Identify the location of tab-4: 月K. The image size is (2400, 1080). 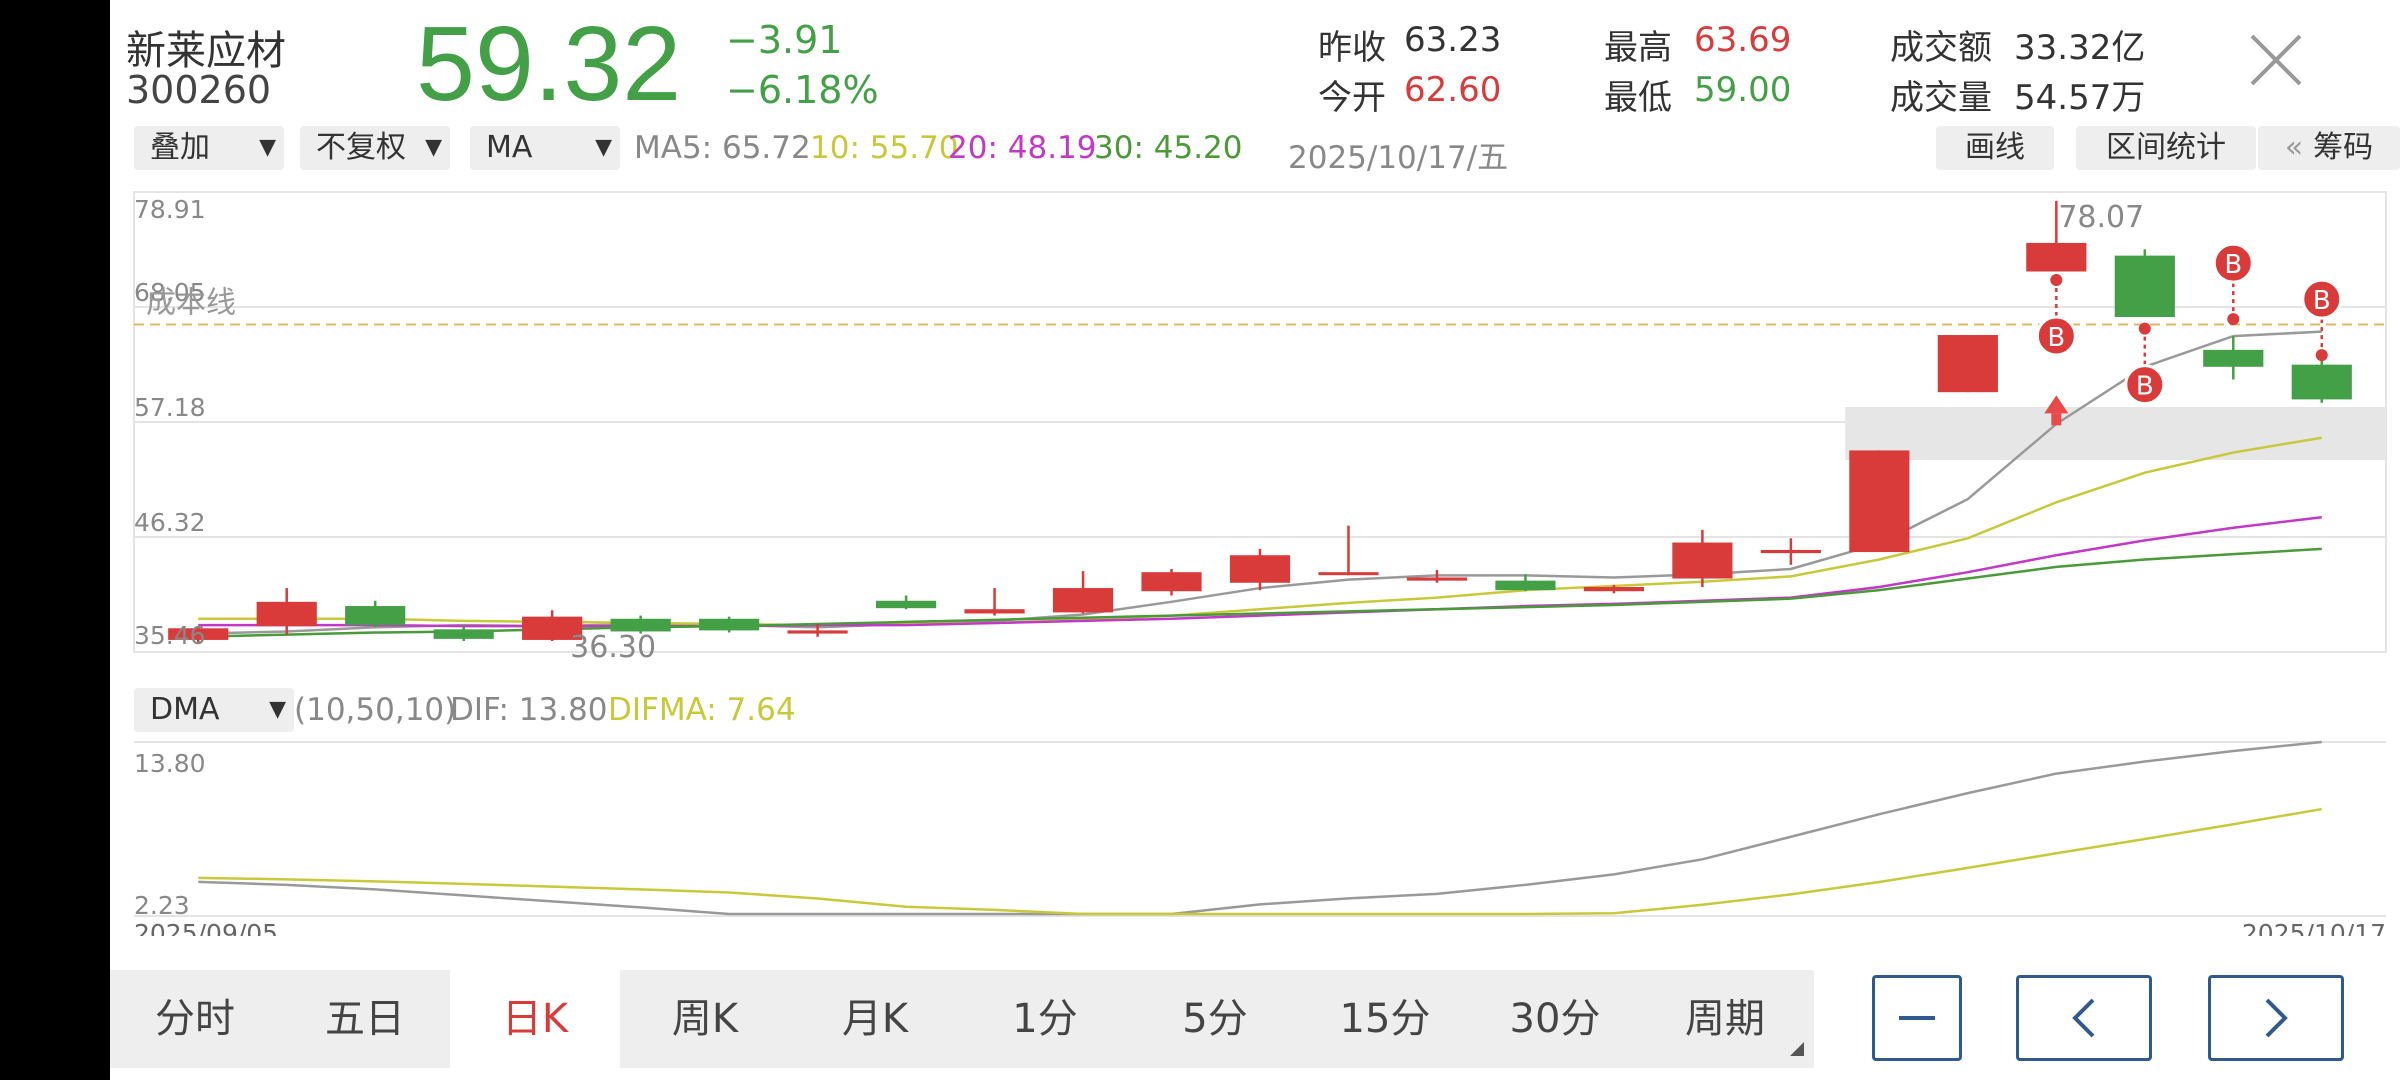
(875, 1019).